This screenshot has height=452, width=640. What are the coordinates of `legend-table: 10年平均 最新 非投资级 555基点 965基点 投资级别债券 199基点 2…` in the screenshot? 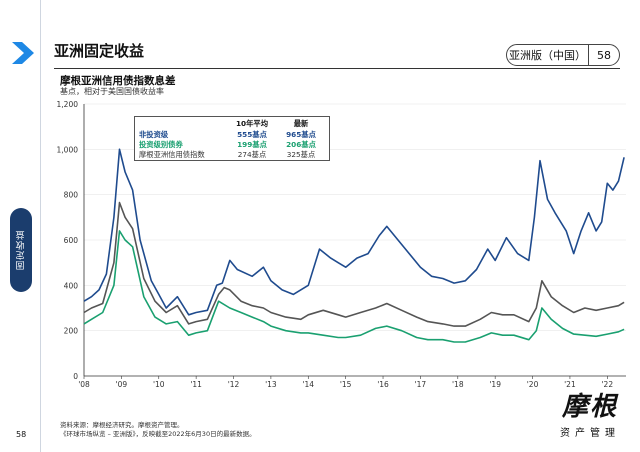 It's located at (232, 138).